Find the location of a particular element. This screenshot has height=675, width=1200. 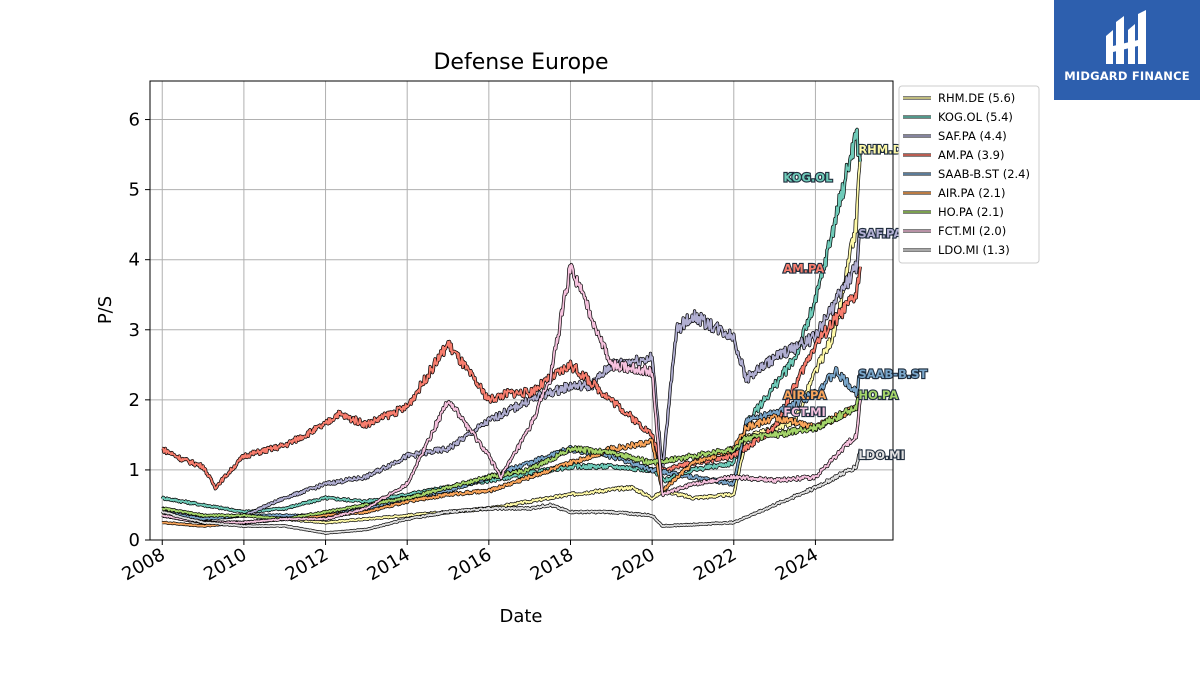

x-tick-label: 2024 is located at coordinates (797, 564).